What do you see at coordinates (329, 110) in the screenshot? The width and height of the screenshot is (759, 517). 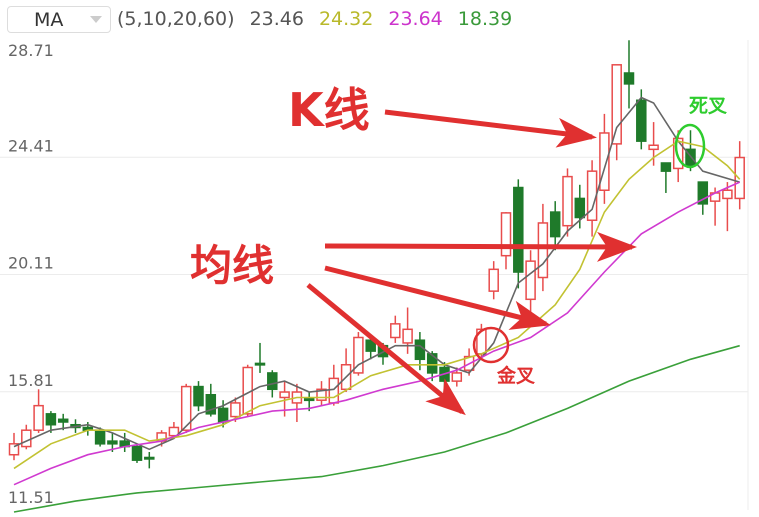 I see `kline-label: K线` at bounding box center [329, 110].